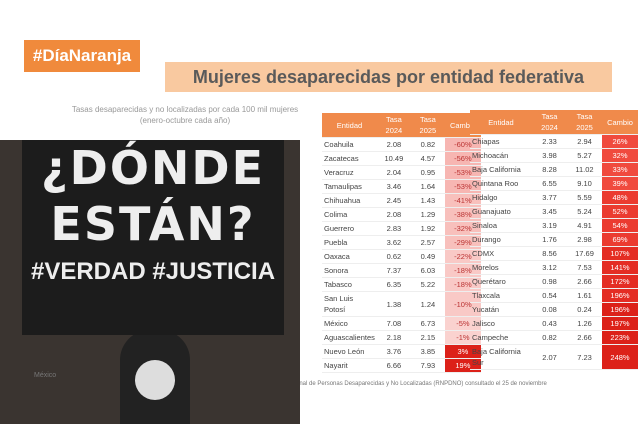 This screenshot has width=640, height=424. I want to click on cell: 3.46, so click(393, 186).